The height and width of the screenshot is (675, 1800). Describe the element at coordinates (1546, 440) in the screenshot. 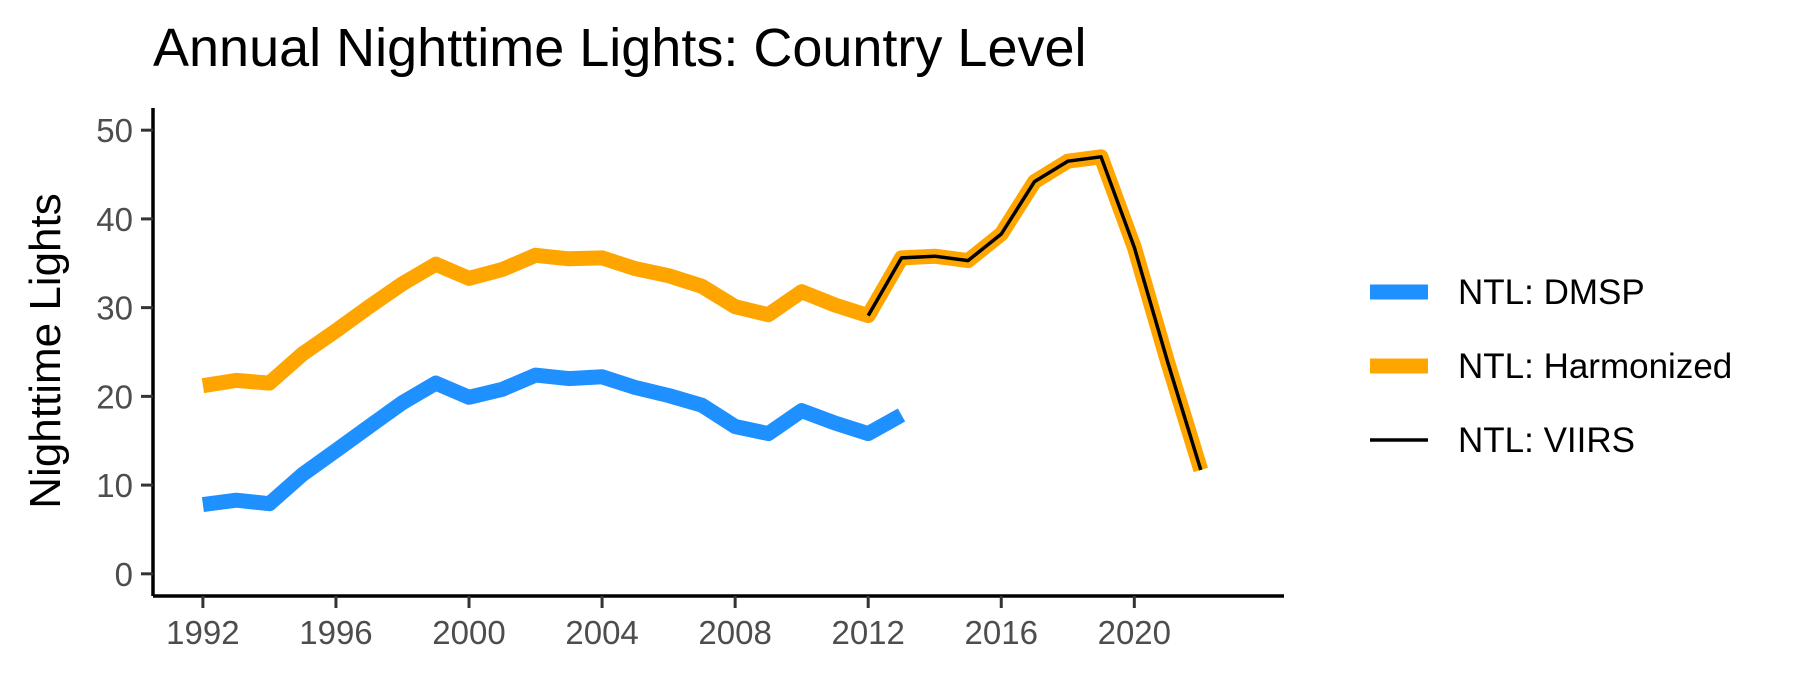

I see `legend-label-ntl-viirs: NTL: VIIRS` at that location.